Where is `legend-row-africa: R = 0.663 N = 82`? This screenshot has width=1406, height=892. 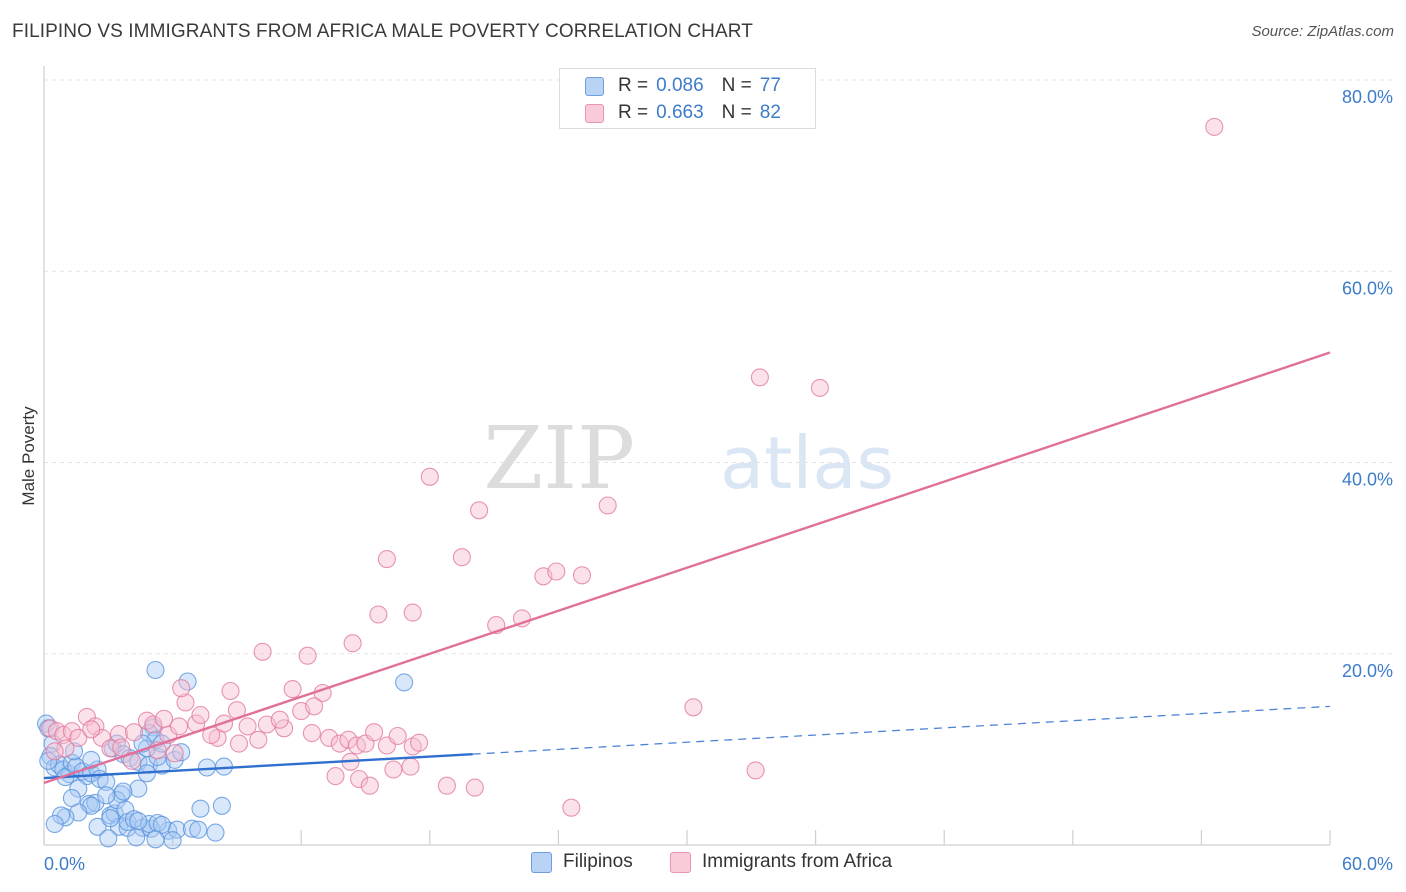 legend-row-africa: R = 0.663 N = 82 is located at coordinates (683, 113).